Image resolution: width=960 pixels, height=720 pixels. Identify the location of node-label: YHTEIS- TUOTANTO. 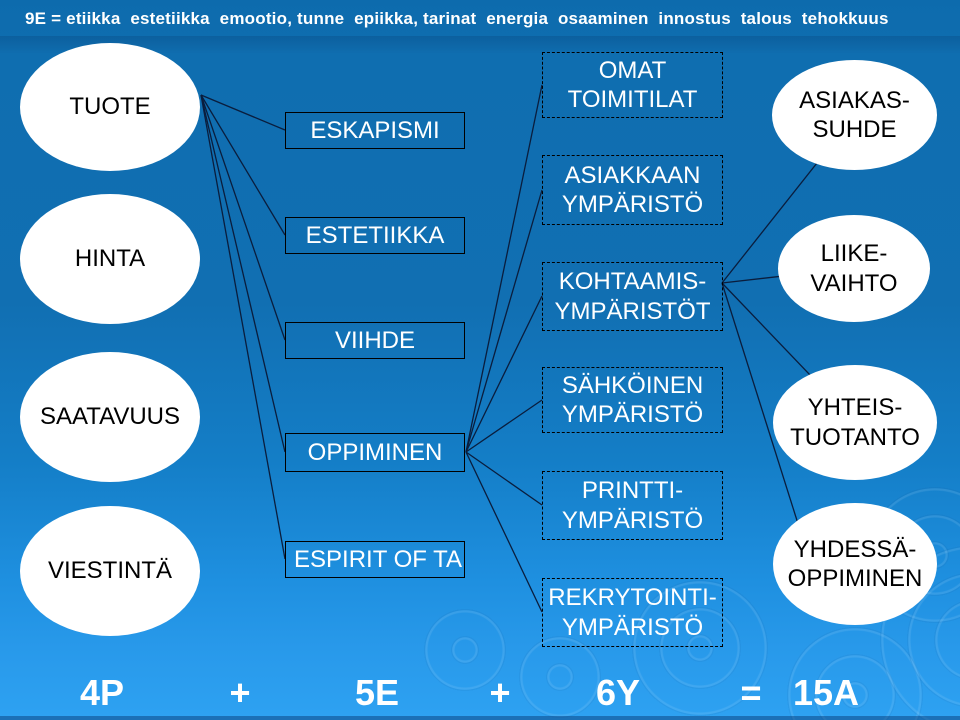
(855, 422).